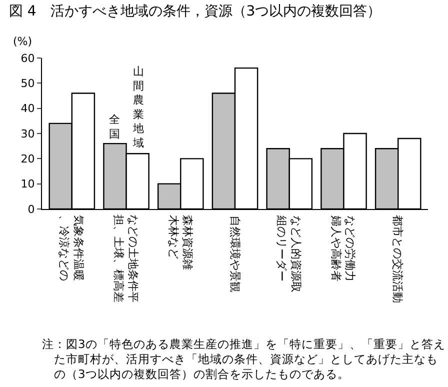  What do you see at coordinates (31, 209) in the screenshot?
I see `y-tick-label: 0` at bounding box center [31, 209].